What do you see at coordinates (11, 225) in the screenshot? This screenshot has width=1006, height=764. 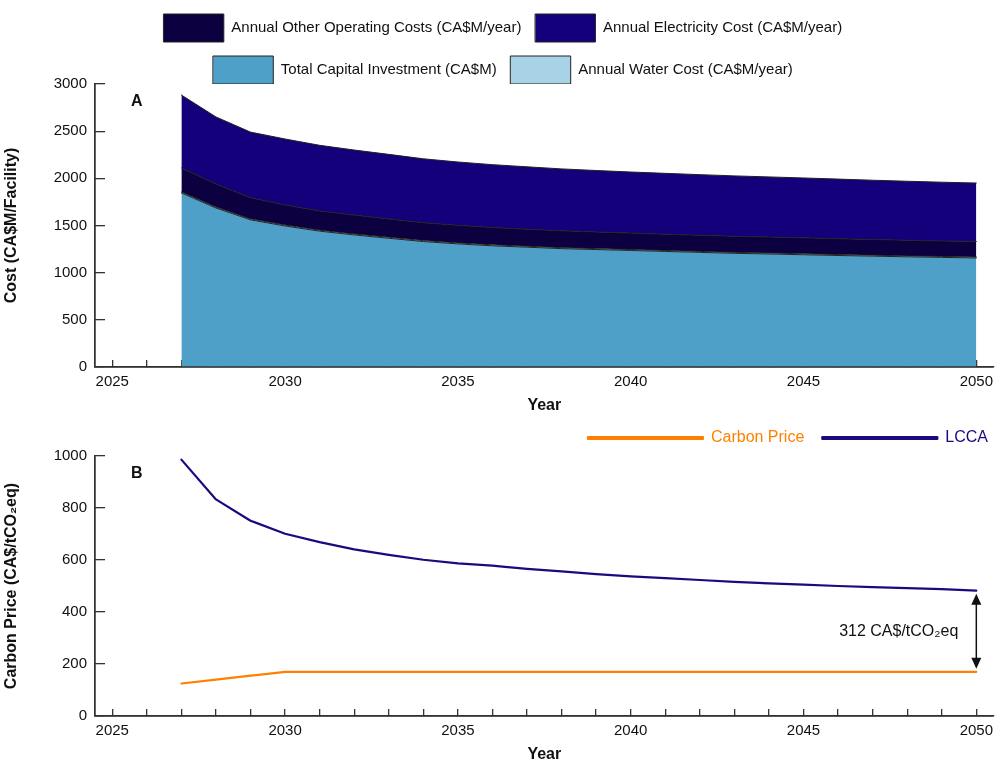 I see `y-axis-title: Cost (CA$M/Facility)` at bounding box center [11, 225].